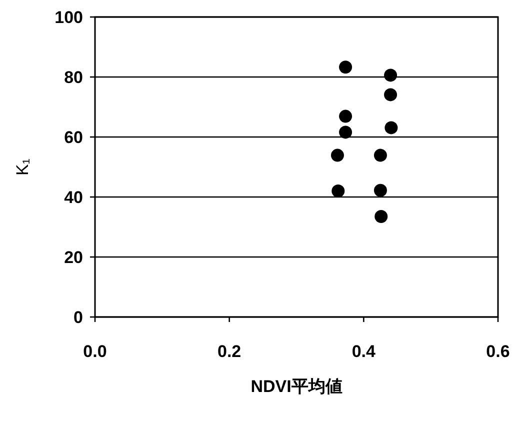  Describe the element at coordinates (78, 317) in the screenshot. I see `y-tick-label: 0` at that location.